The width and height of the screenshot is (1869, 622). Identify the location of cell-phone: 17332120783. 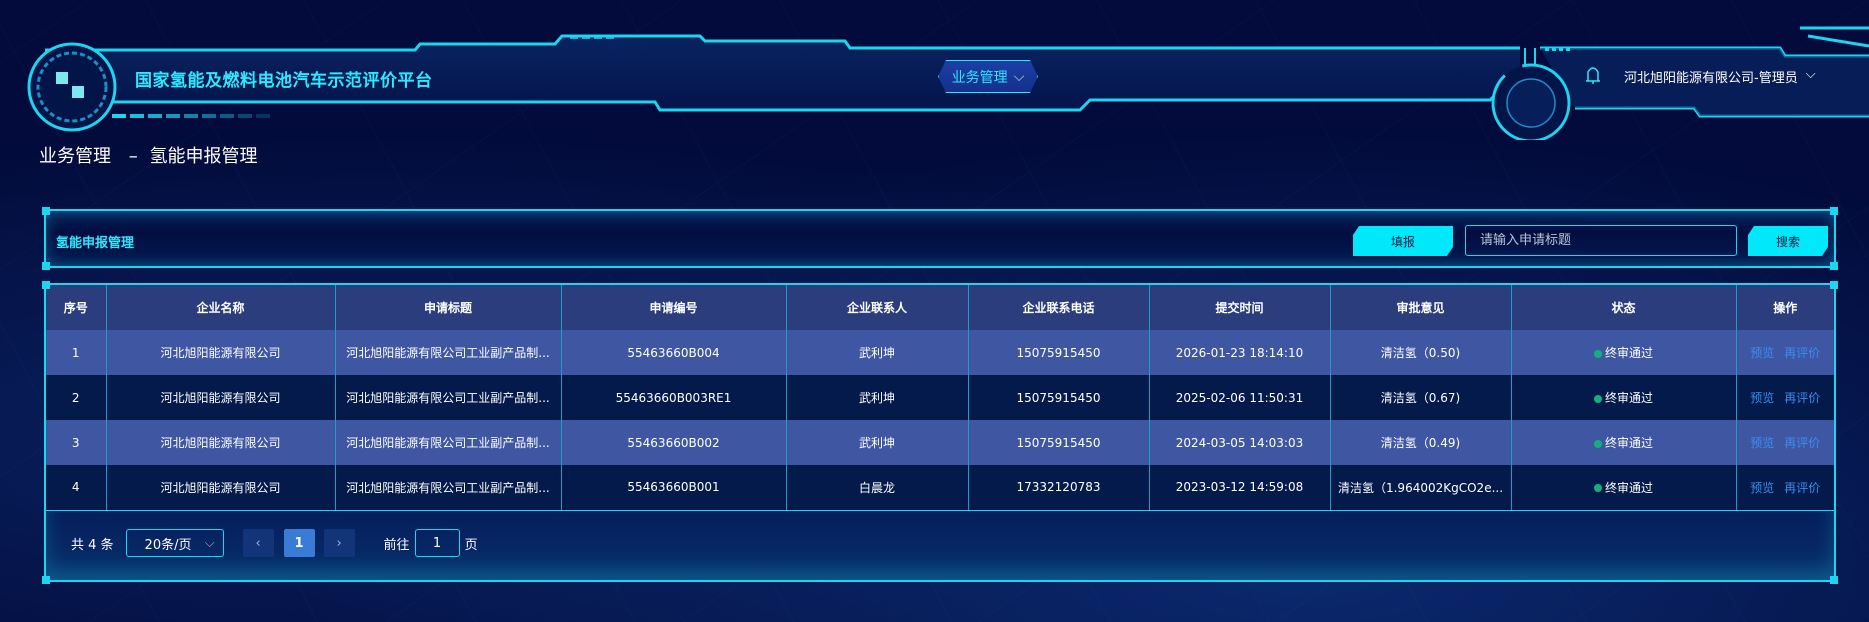
(1059, 488).